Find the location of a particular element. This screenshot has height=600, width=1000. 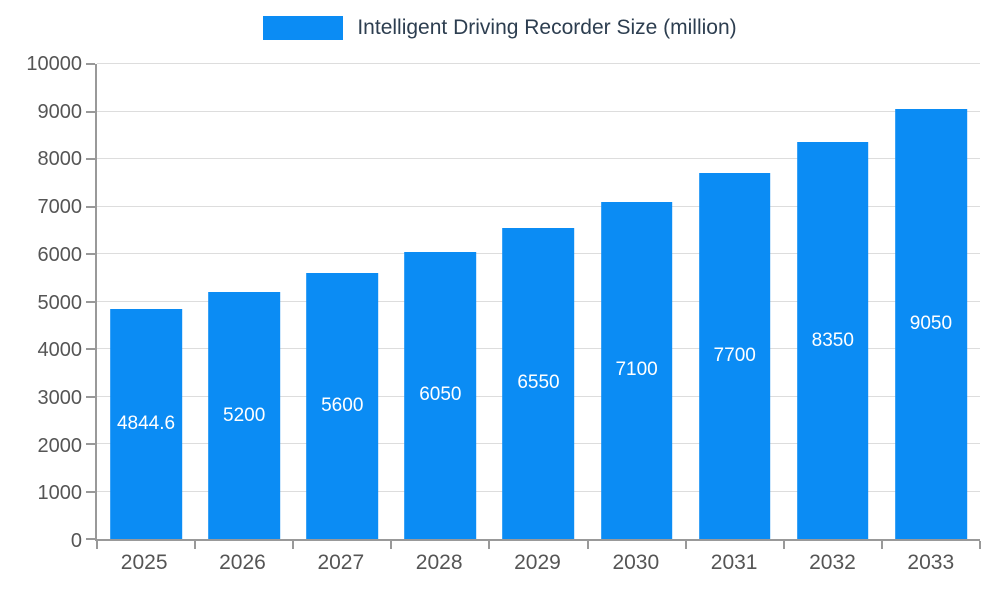

y-tick-label: 10000 is located at coordinates (54, 64).